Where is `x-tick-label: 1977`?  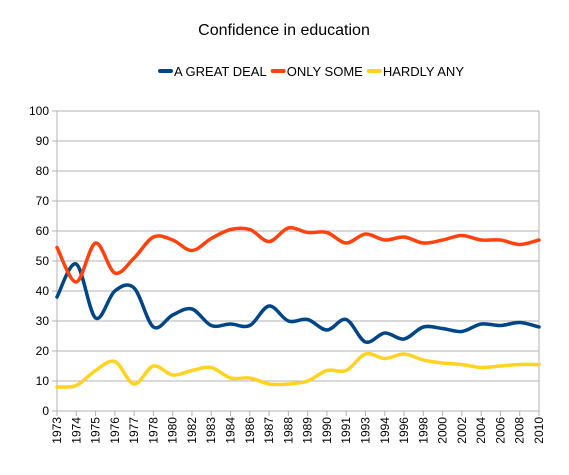
x-tick-label: 1977 is located at coordinates (134, 430).